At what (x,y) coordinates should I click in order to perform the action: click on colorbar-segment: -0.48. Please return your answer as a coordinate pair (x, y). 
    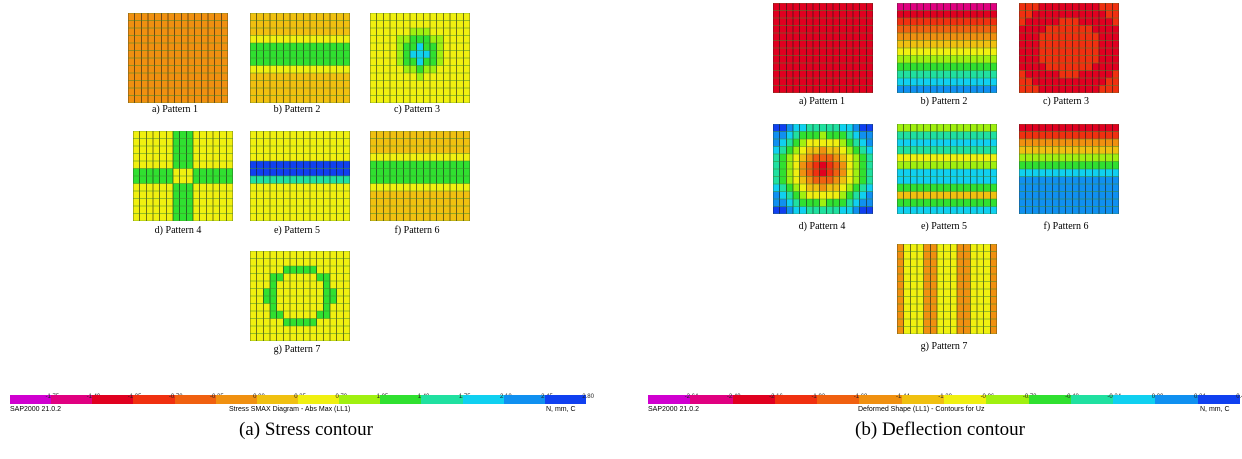
    Looking at the image, I should click on (1053, 399).